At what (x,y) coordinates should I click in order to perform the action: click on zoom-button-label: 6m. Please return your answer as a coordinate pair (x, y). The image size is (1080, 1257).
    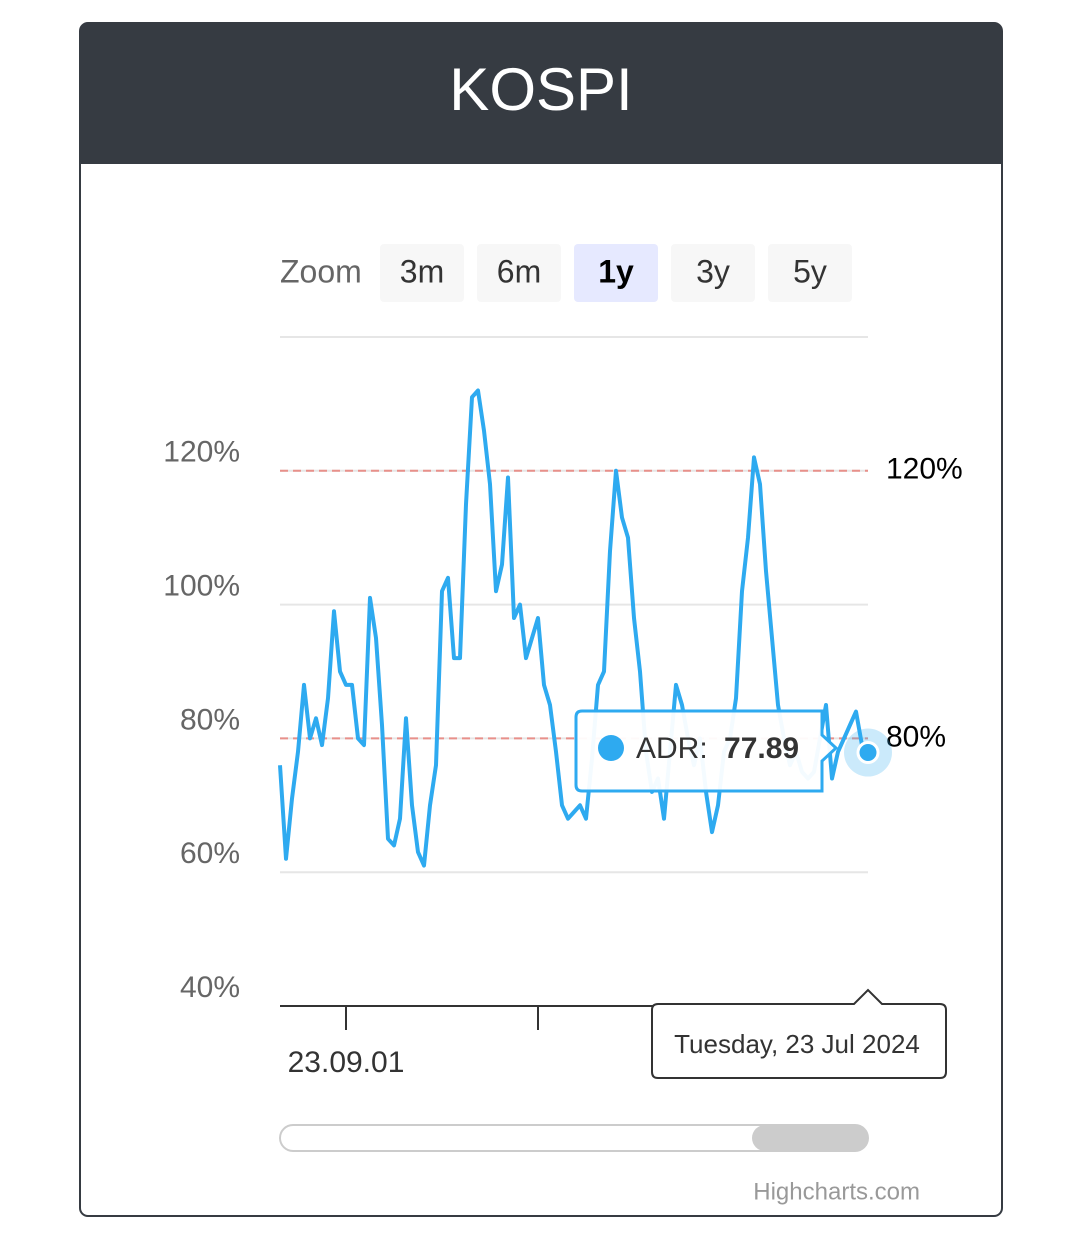
    Looking at the image, I should click on (519, 271).